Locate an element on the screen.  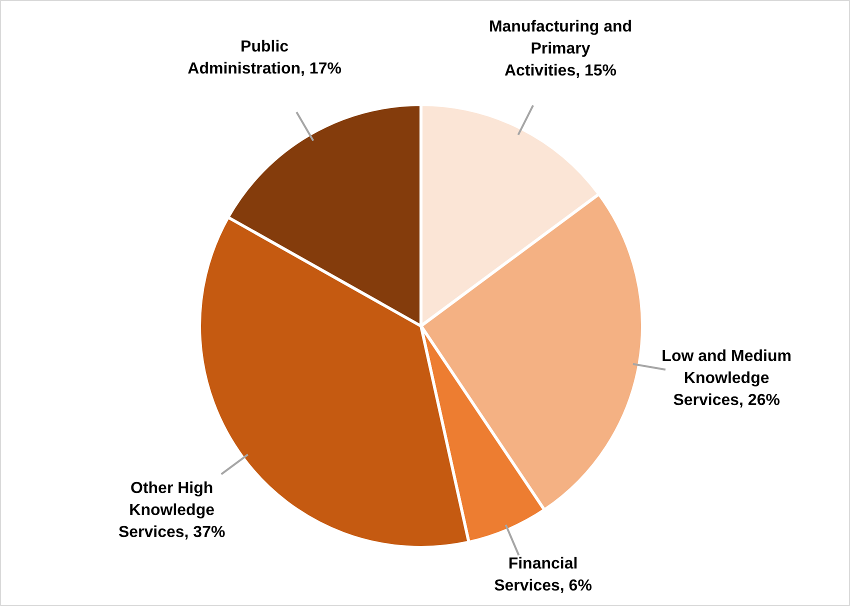
slice-label: Financial Services, 6% is located at coordinates (543, 574).